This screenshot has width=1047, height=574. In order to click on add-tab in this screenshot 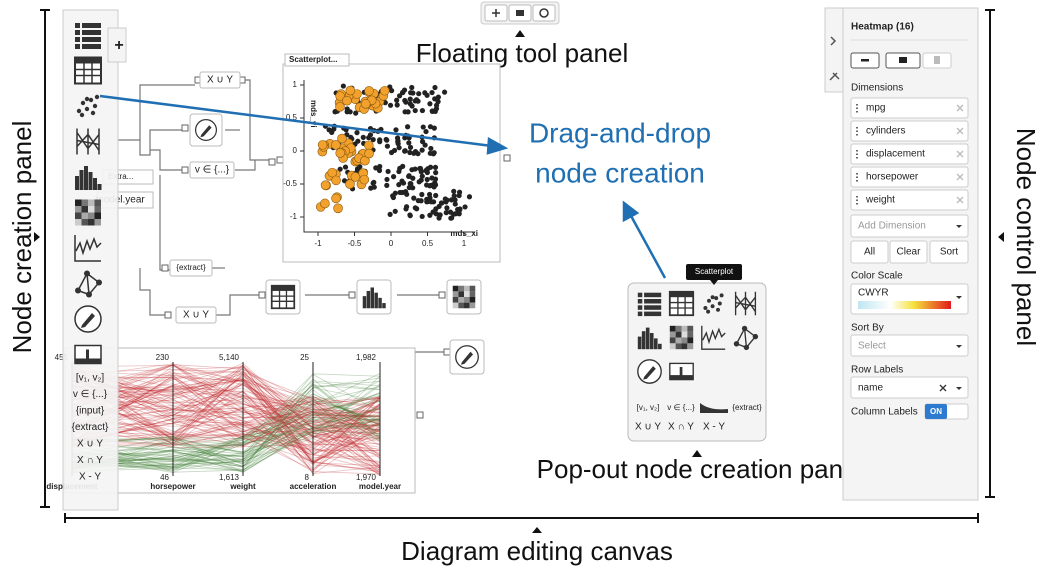, I will do `click(117, 45)`.